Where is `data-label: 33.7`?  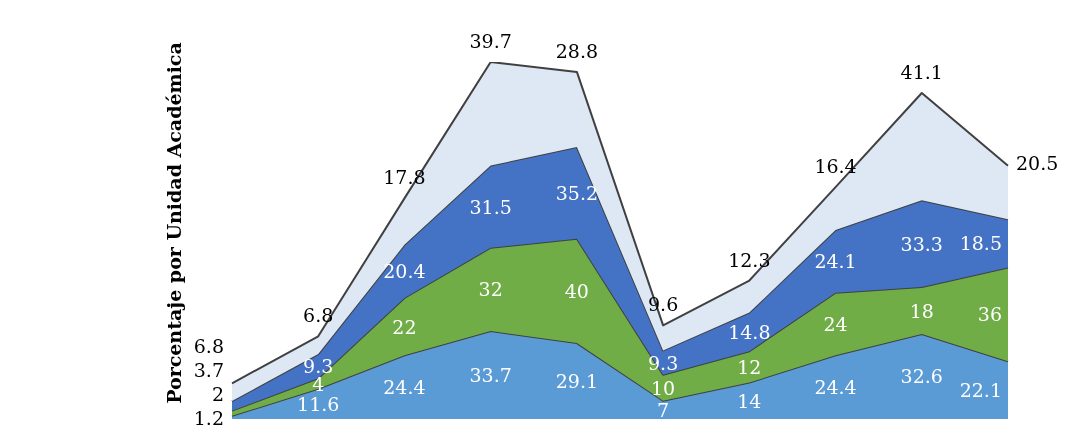
data-label: 33.7 is located at coordinates (490, 375).